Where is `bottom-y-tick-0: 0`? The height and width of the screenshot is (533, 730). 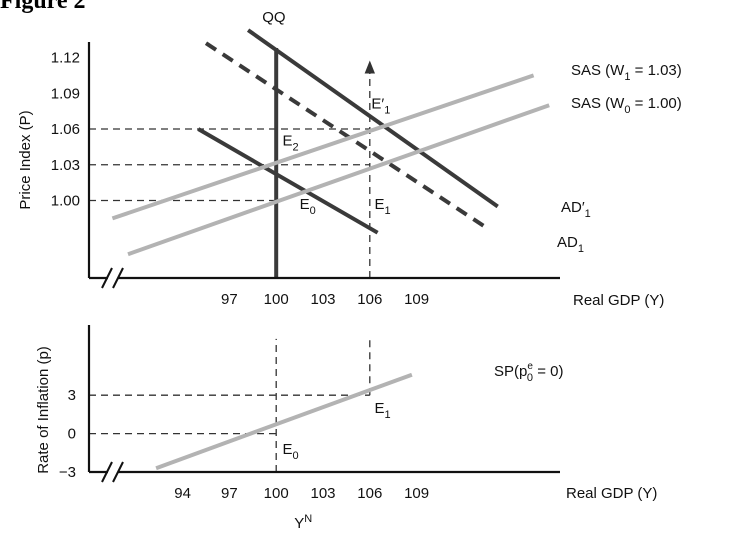 bottom-y-tick-0: 0 is located at coordinates (72, 434).